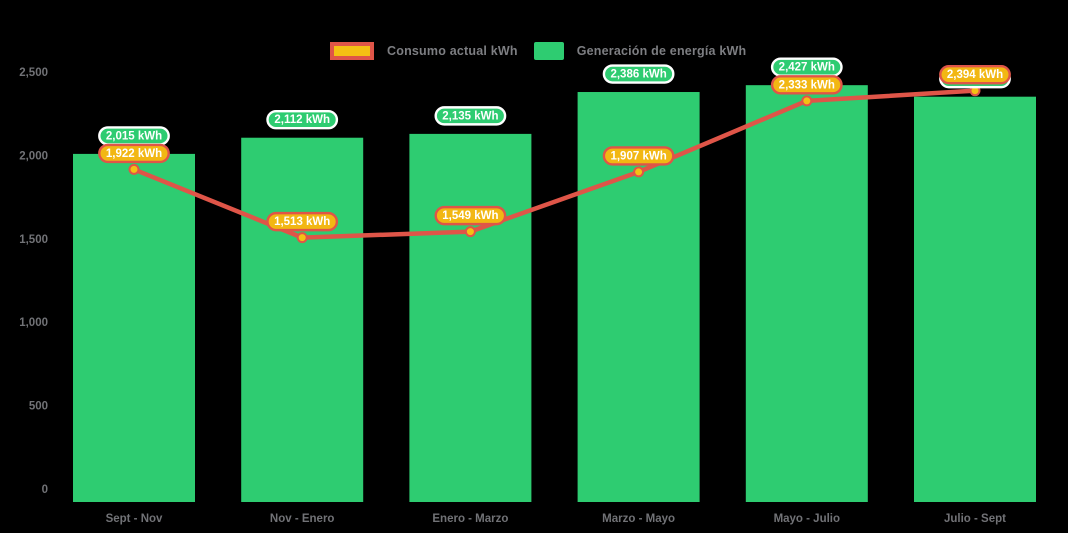 The image size is (1068, 533). I want to click on generacion-label-0: 2,015 kWh, so click(134, 136).